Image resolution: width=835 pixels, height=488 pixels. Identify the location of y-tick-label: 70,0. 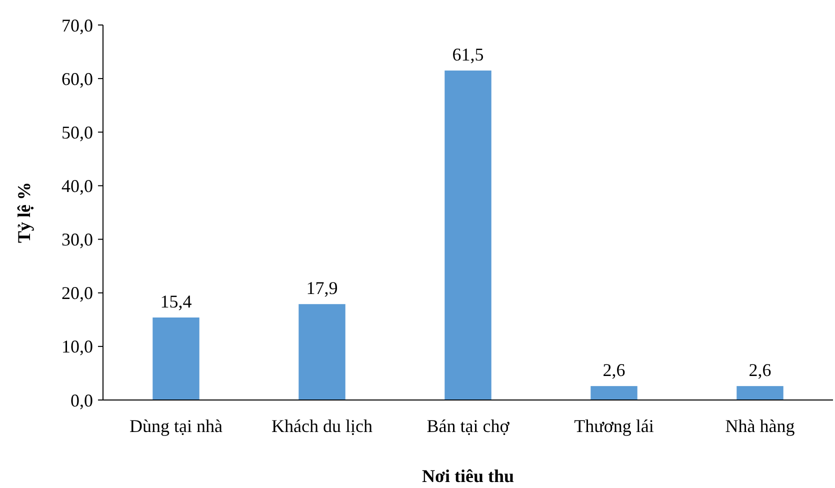
(77, 25).